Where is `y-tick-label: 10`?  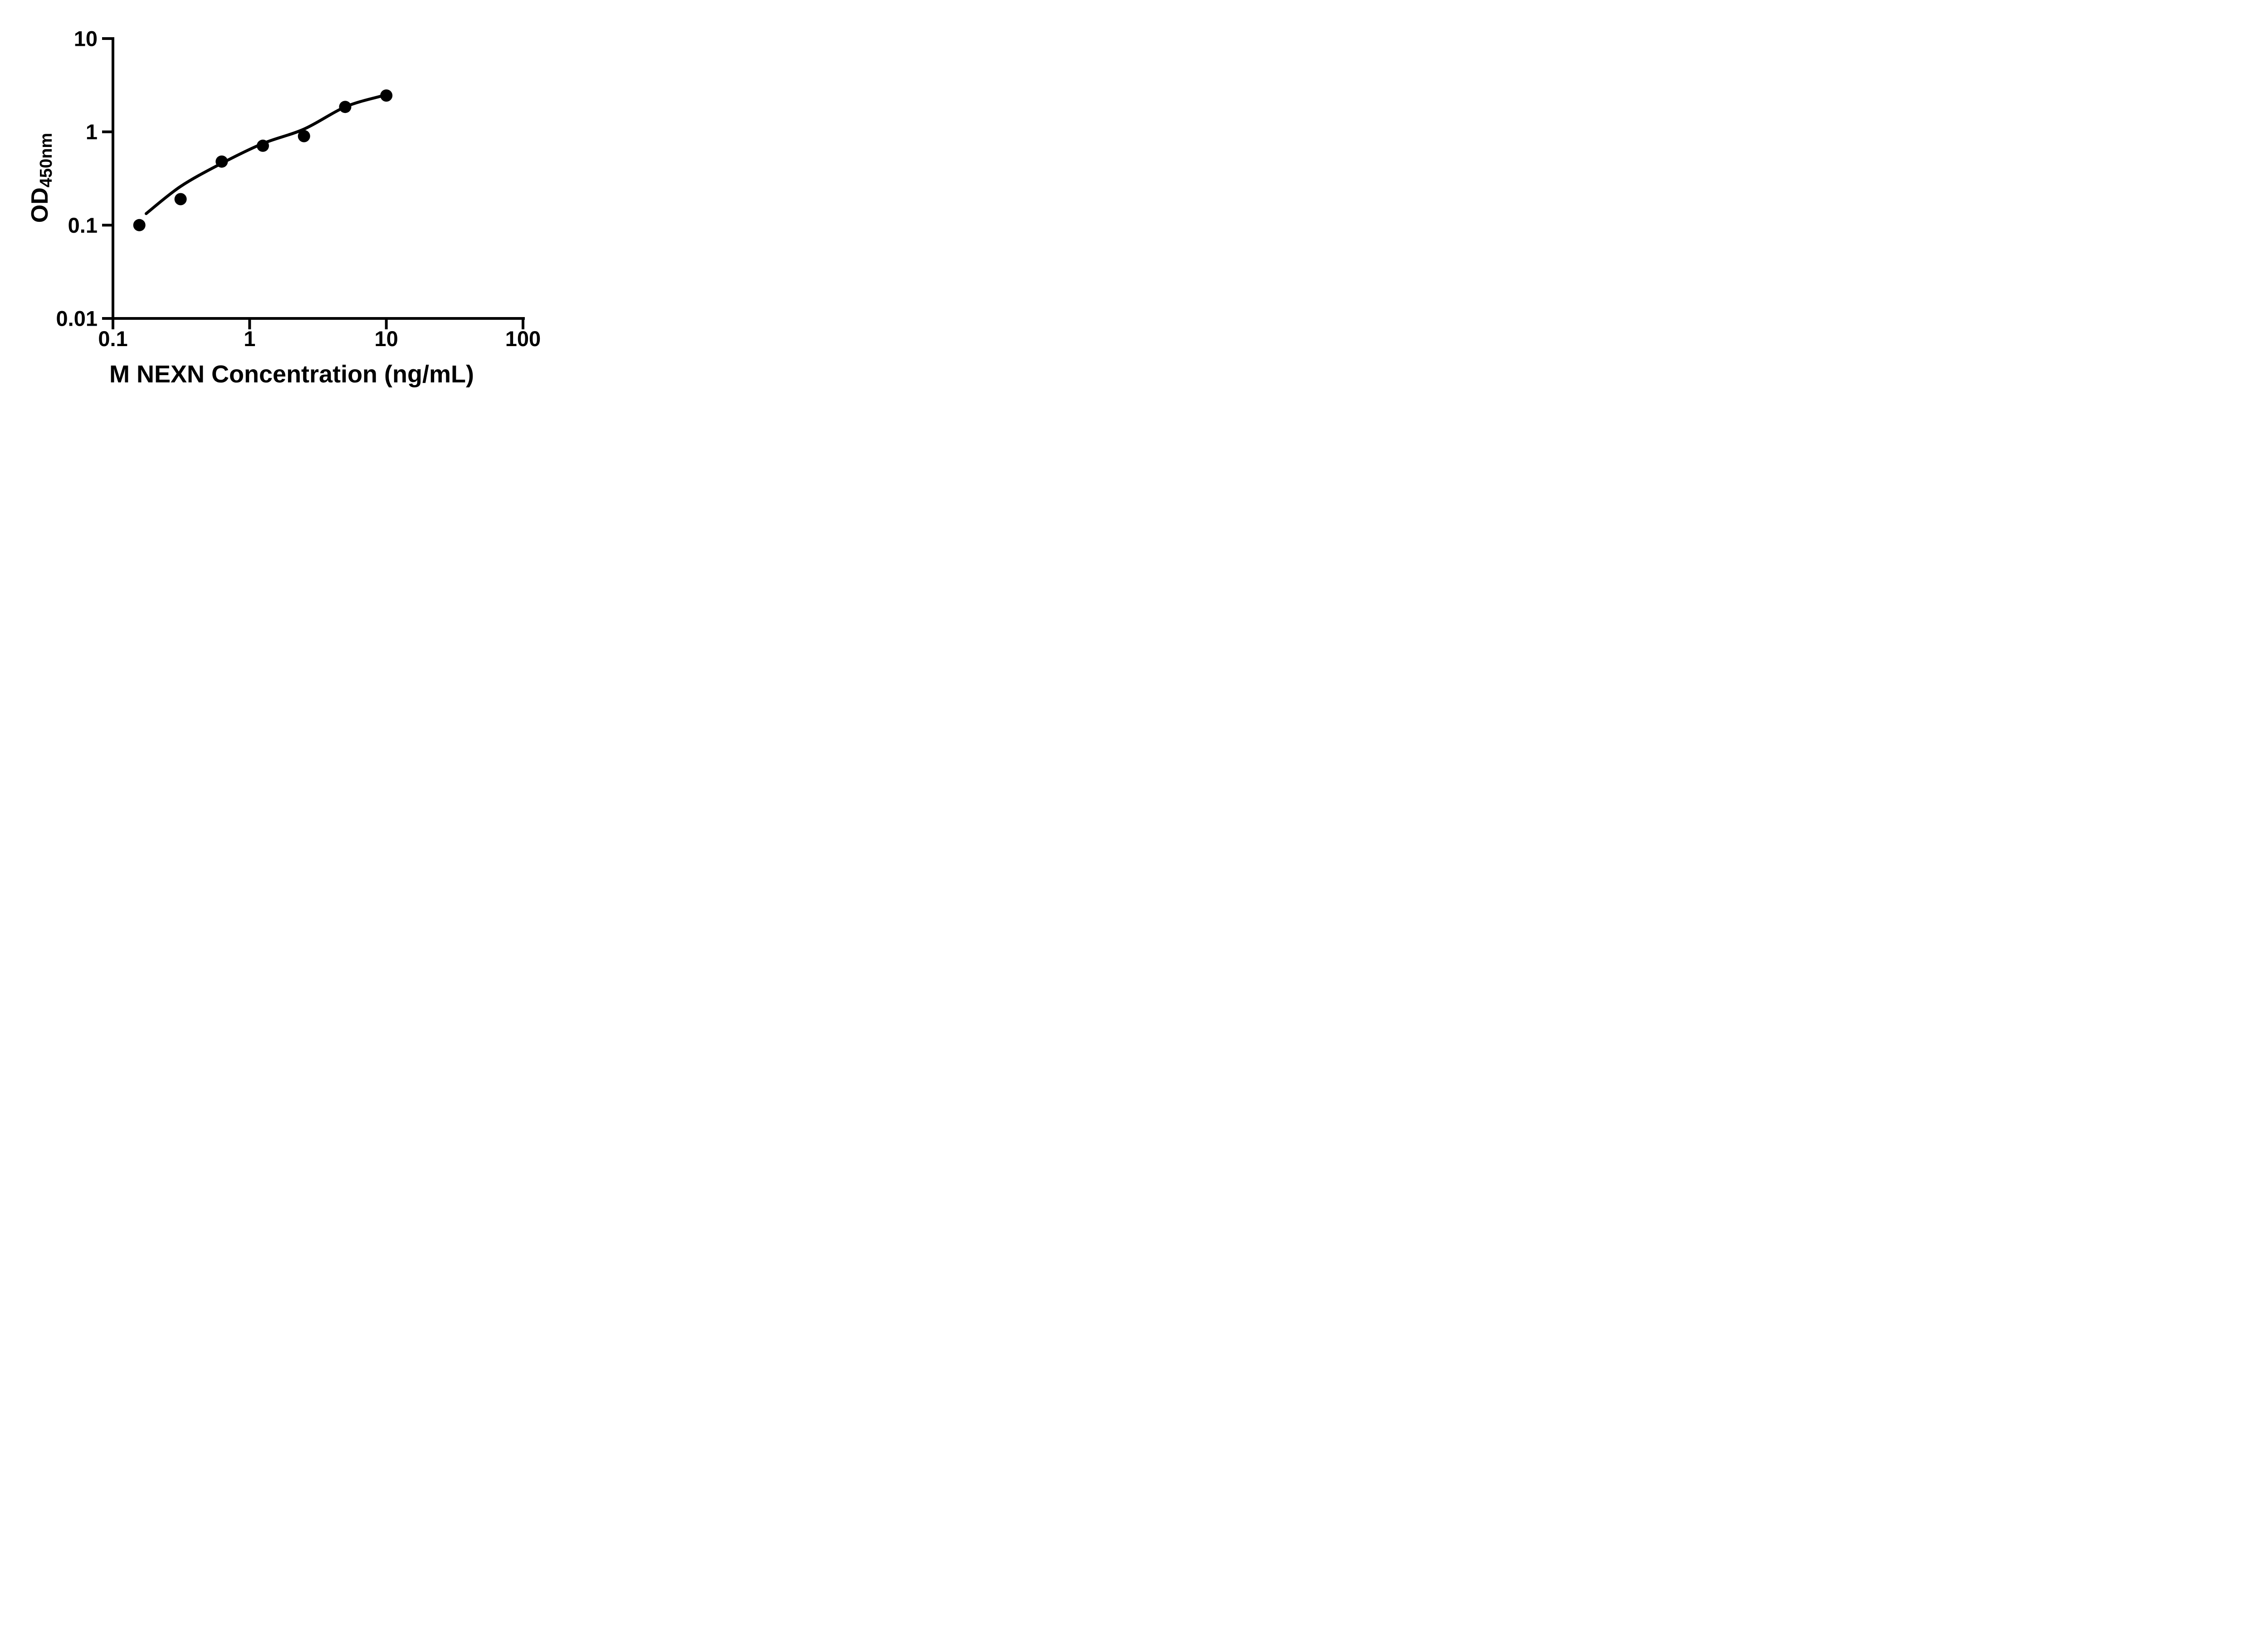 y-tick-label: 10 is located at coordinates (86, 39).